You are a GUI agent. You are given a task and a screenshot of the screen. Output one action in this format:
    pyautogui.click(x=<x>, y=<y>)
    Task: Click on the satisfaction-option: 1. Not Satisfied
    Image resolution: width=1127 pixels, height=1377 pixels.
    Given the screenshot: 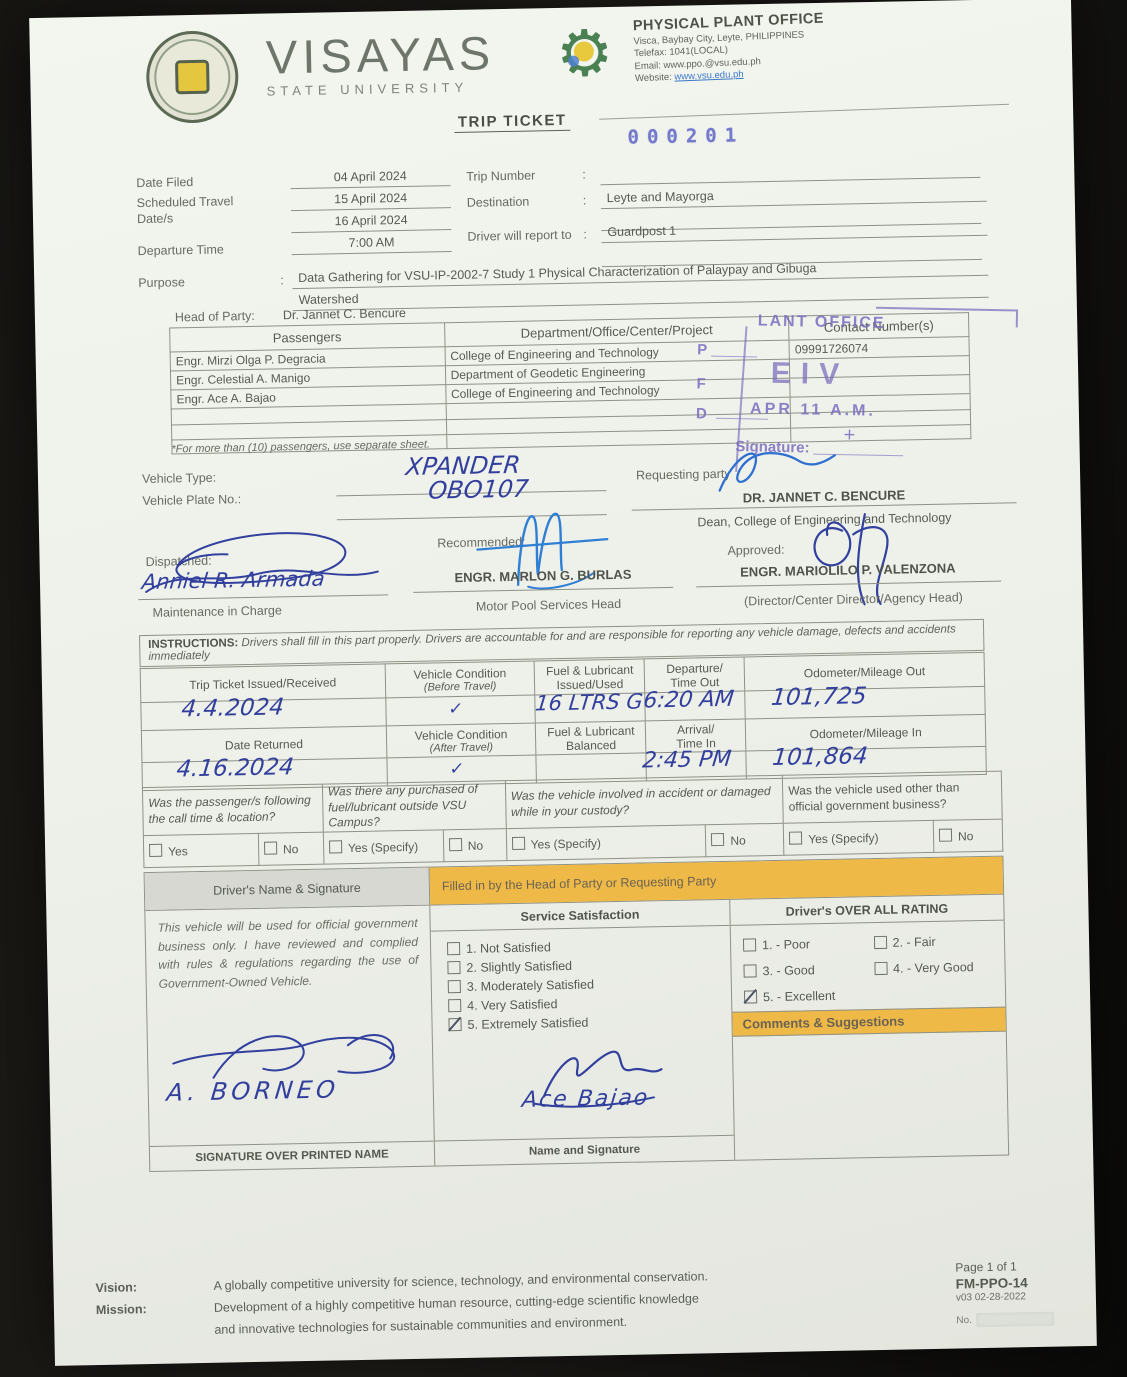 What is the action you would take?
    pyautogui.click(x=588, y=946)
    